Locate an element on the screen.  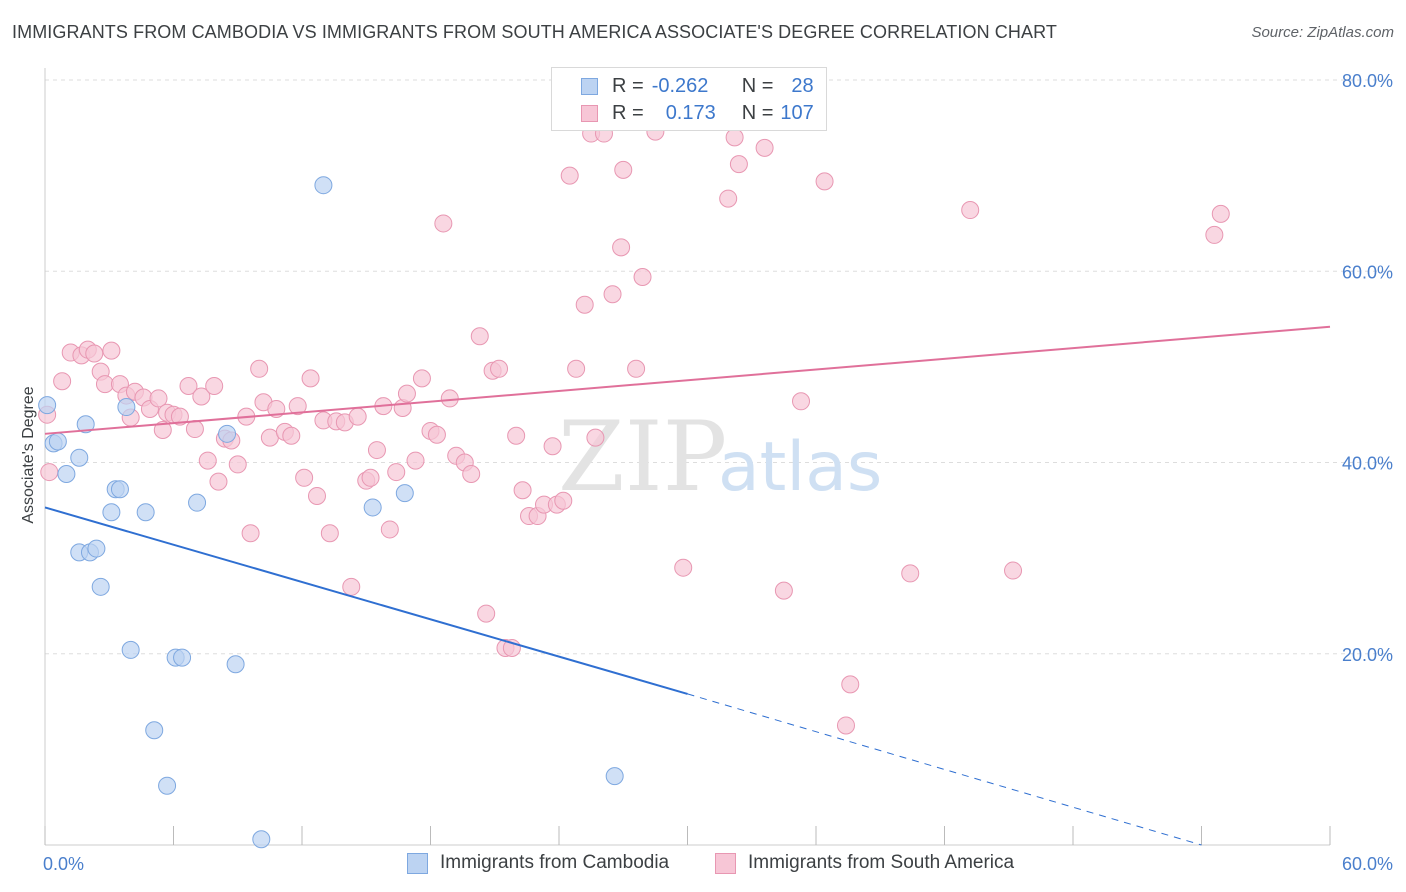
watermark: ZIP atlas is located at coordinates (720, 457).